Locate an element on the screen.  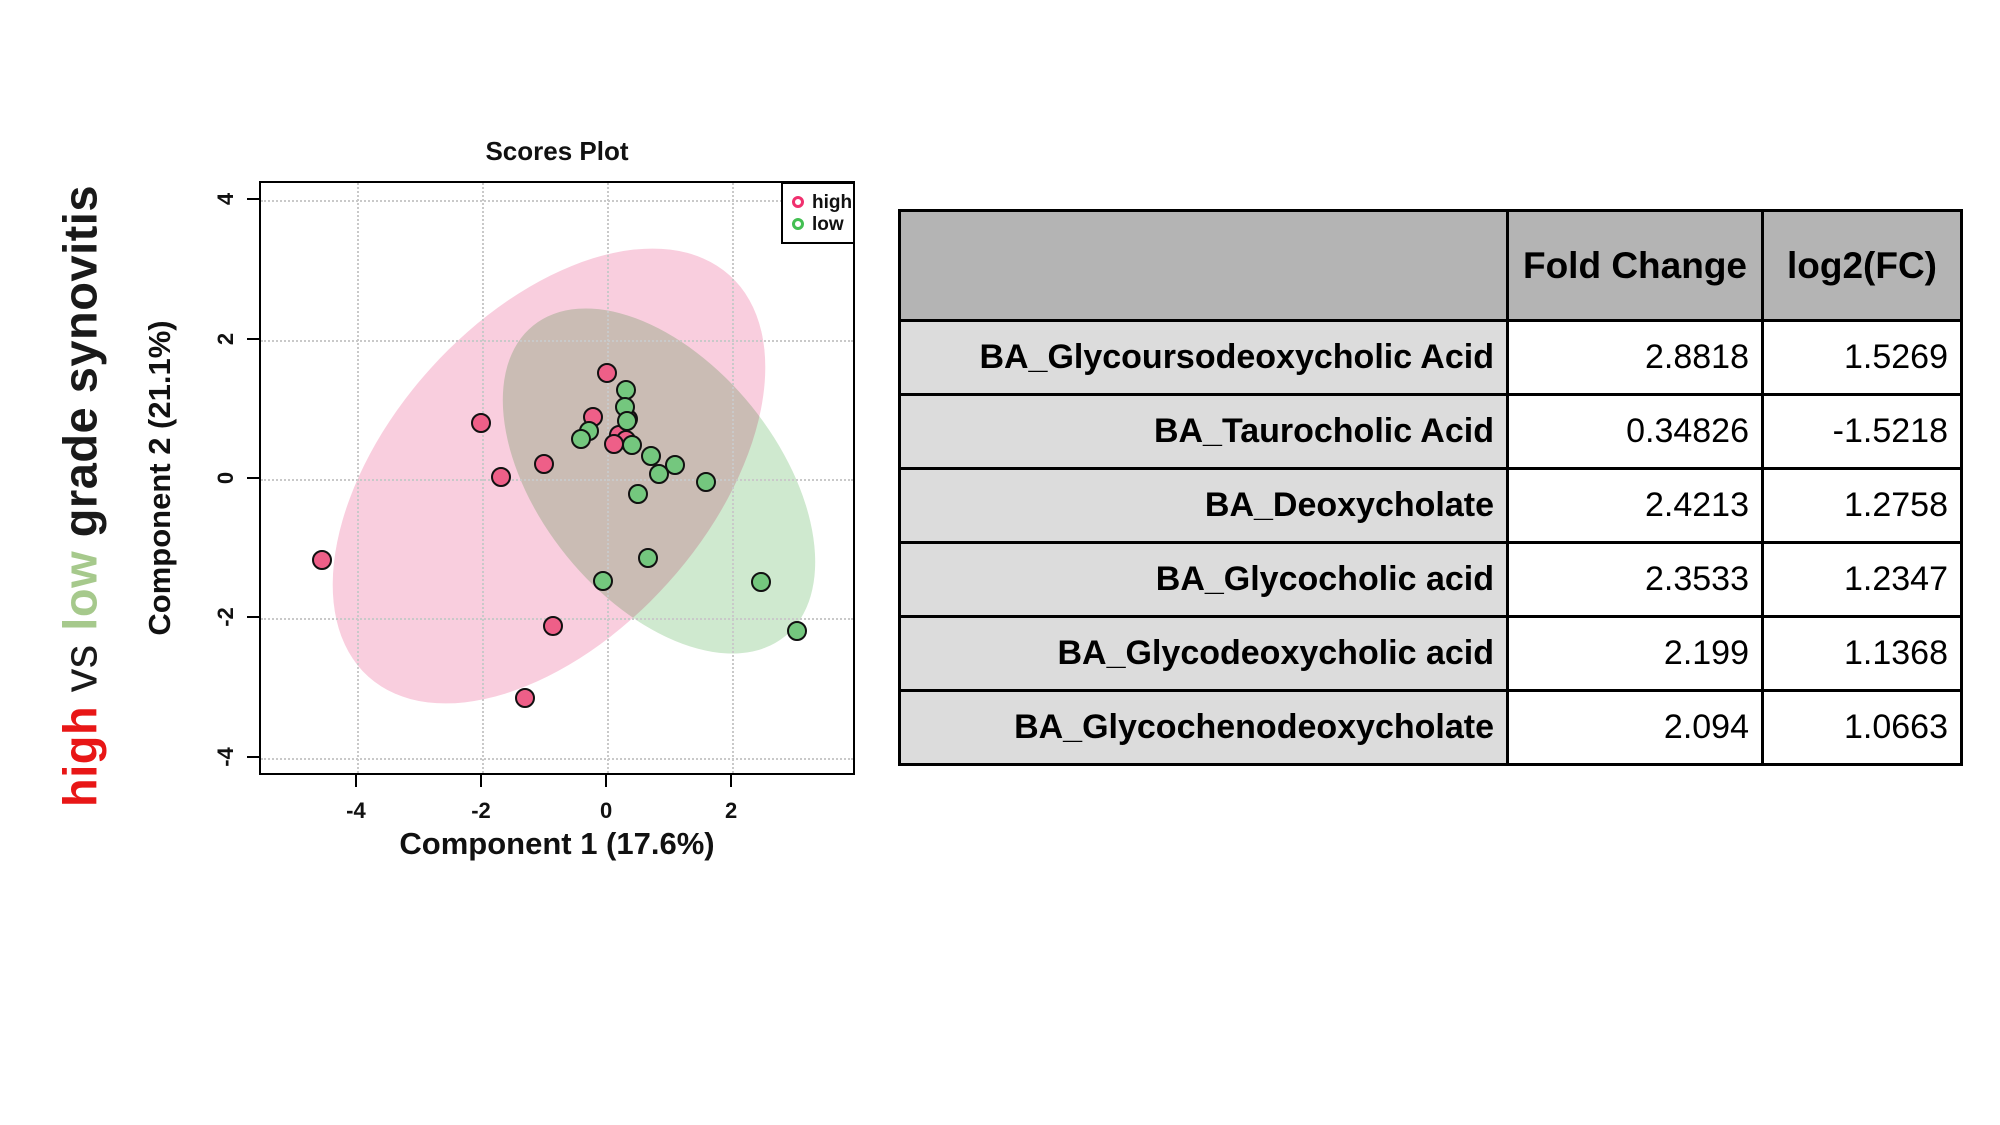
label-grade-synovitis: grade synovitis is located at coordinates (80, 368).